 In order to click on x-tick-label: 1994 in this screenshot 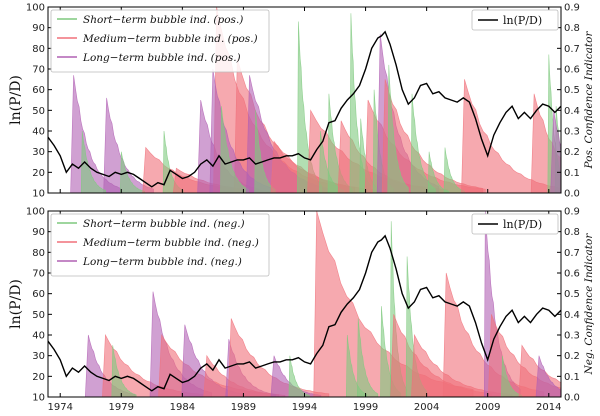, I will do `click(304, 407)`.